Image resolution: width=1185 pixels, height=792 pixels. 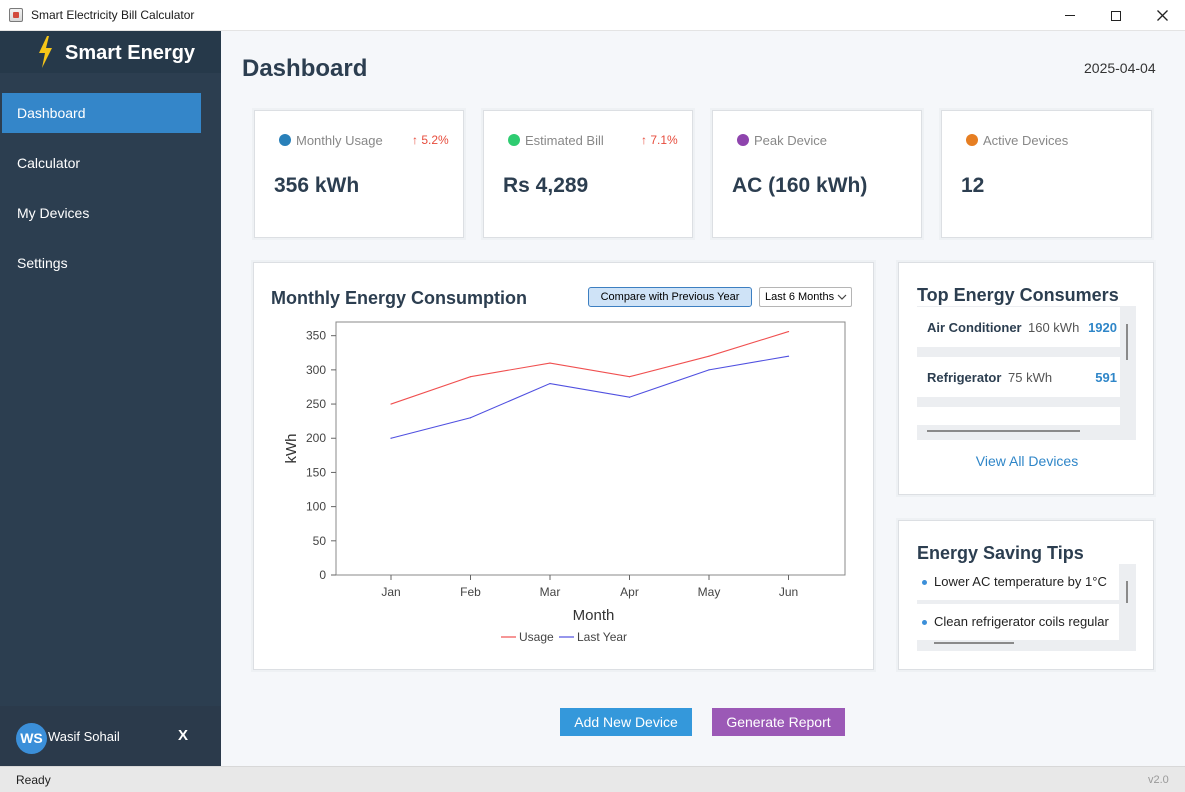 I want to click on sidebar-item-calculator: Calculator, so click(x=49, y=163).